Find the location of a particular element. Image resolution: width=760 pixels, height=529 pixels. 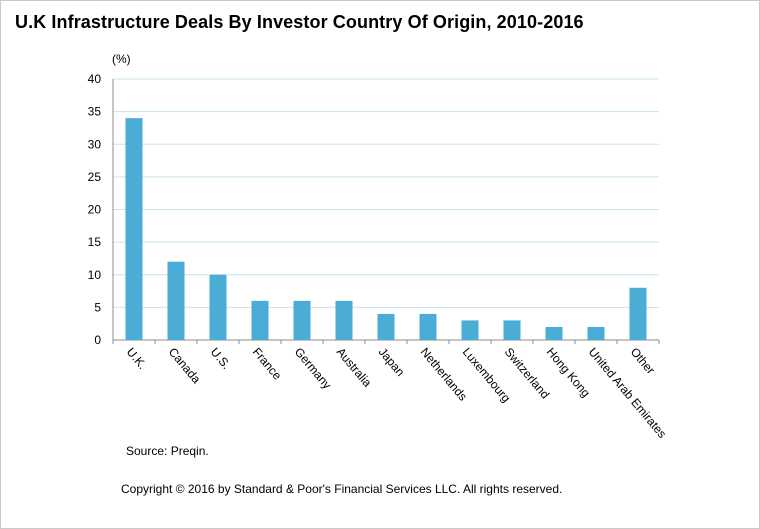

x-tick-label: U.S. is located at coordinates (221, 358).